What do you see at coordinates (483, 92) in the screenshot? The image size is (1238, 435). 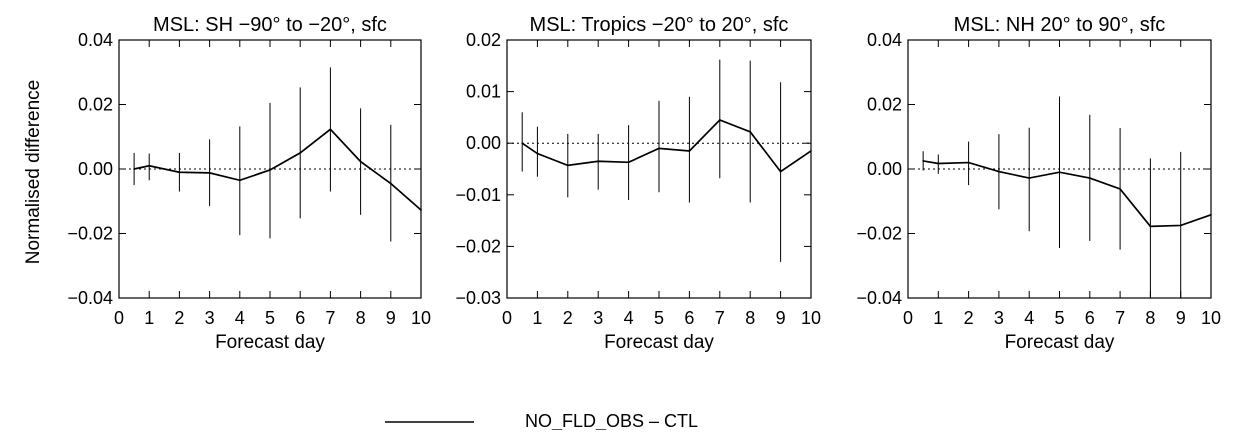 I see `y-tick-label: 0.01` at bounding box center [483, 92].